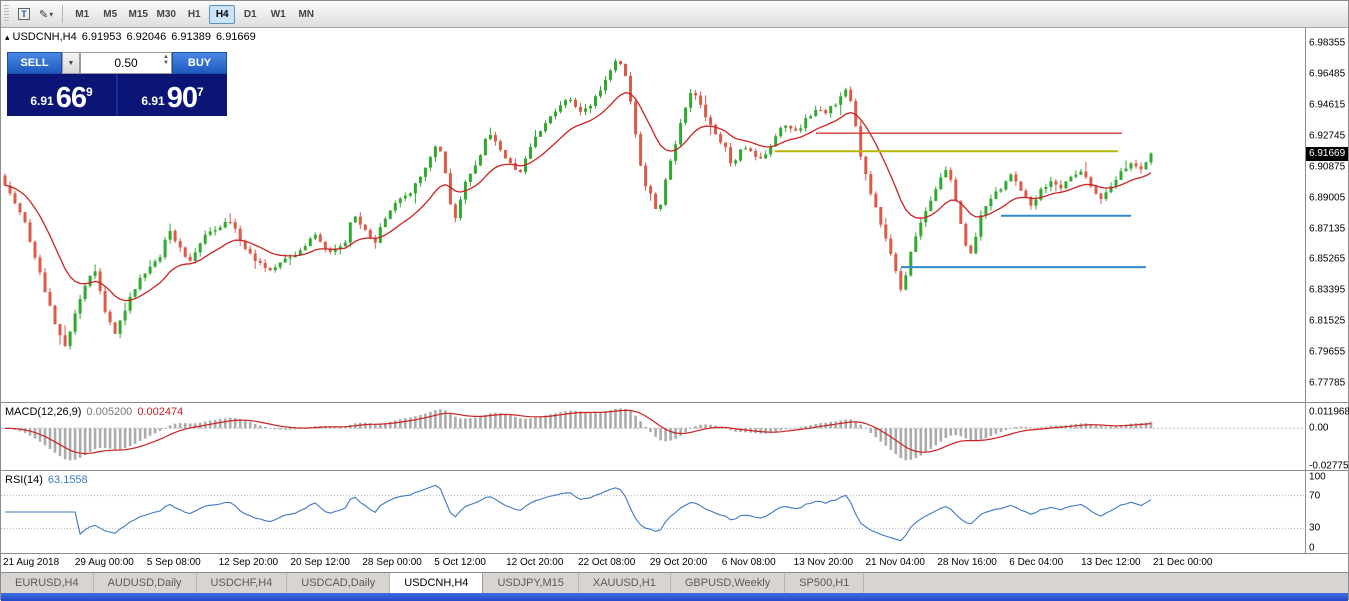 This screenshot has height=601, width=1349. Describe the element at coordinates (339, 583) in the screenshot. I see `chart-tab-usdcad-daily: USDCAD,Daily` at that location.